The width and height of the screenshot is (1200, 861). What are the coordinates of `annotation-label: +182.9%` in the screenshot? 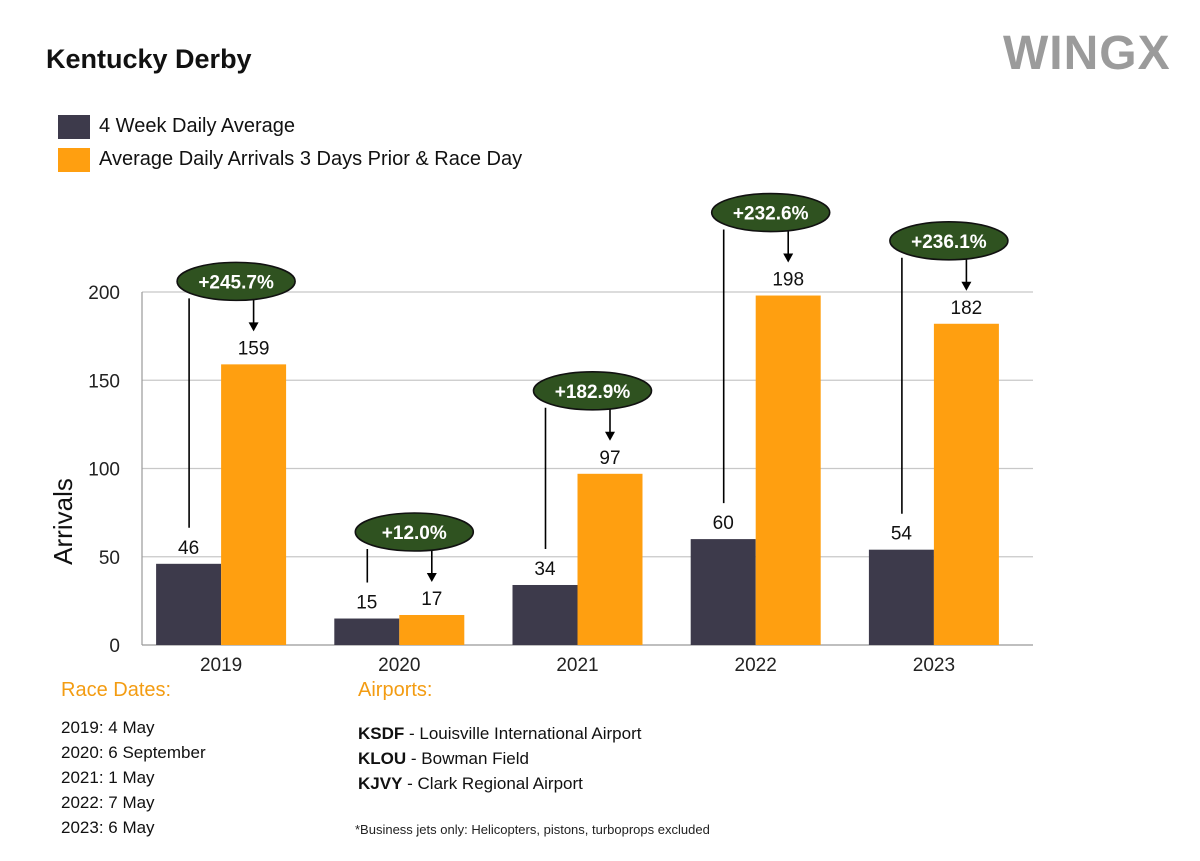 It's located at (593, 392).